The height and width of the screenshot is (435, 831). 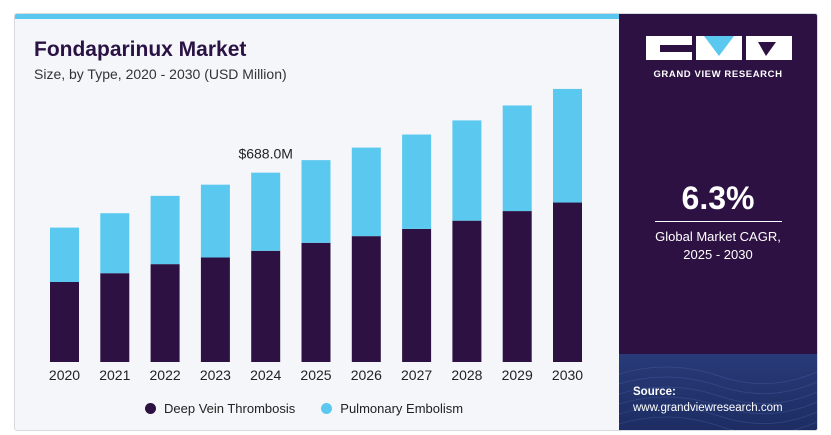 What do you see at coordinates (64, 322) in the screenshot?
I see `bar-deep-vein-2020` at bounding box center [64, 322].